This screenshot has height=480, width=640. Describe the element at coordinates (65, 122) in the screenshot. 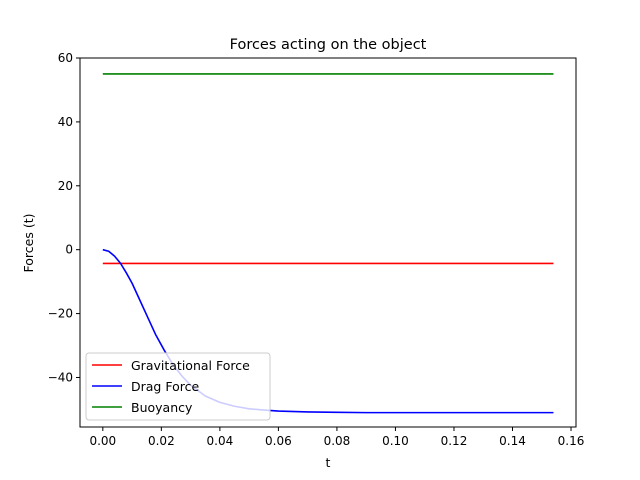

I see `y-tick-label: 40` at that location.